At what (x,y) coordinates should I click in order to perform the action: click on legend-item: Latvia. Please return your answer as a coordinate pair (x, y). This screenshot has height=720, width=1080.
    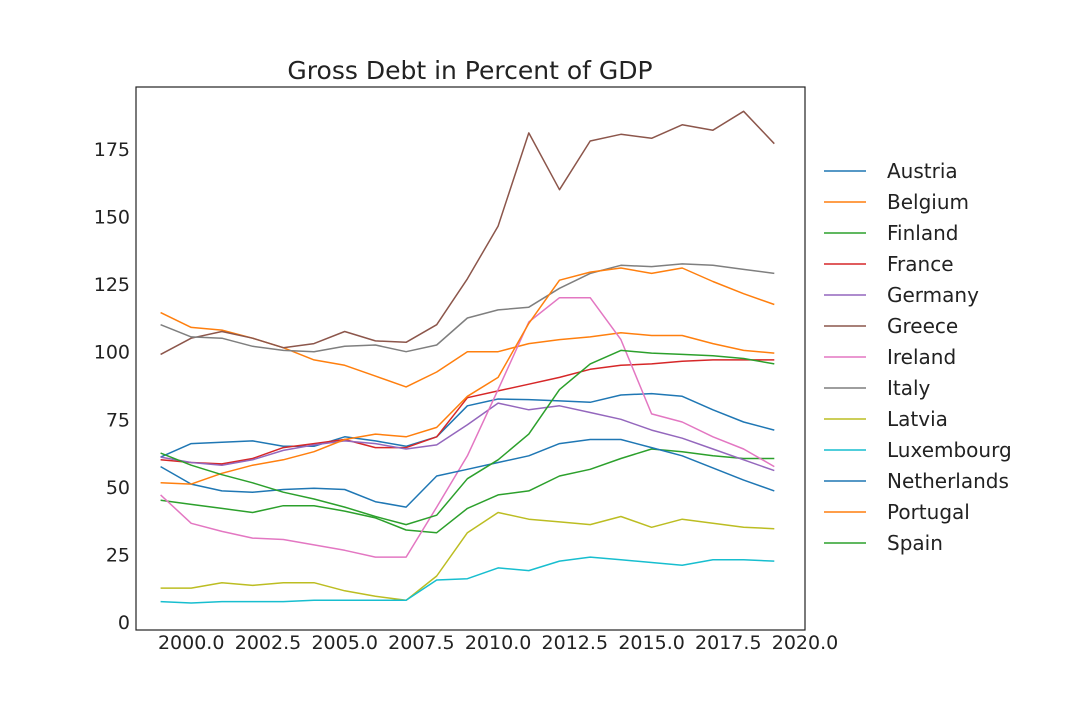
    Looking at the image, I should click on (886, 419).